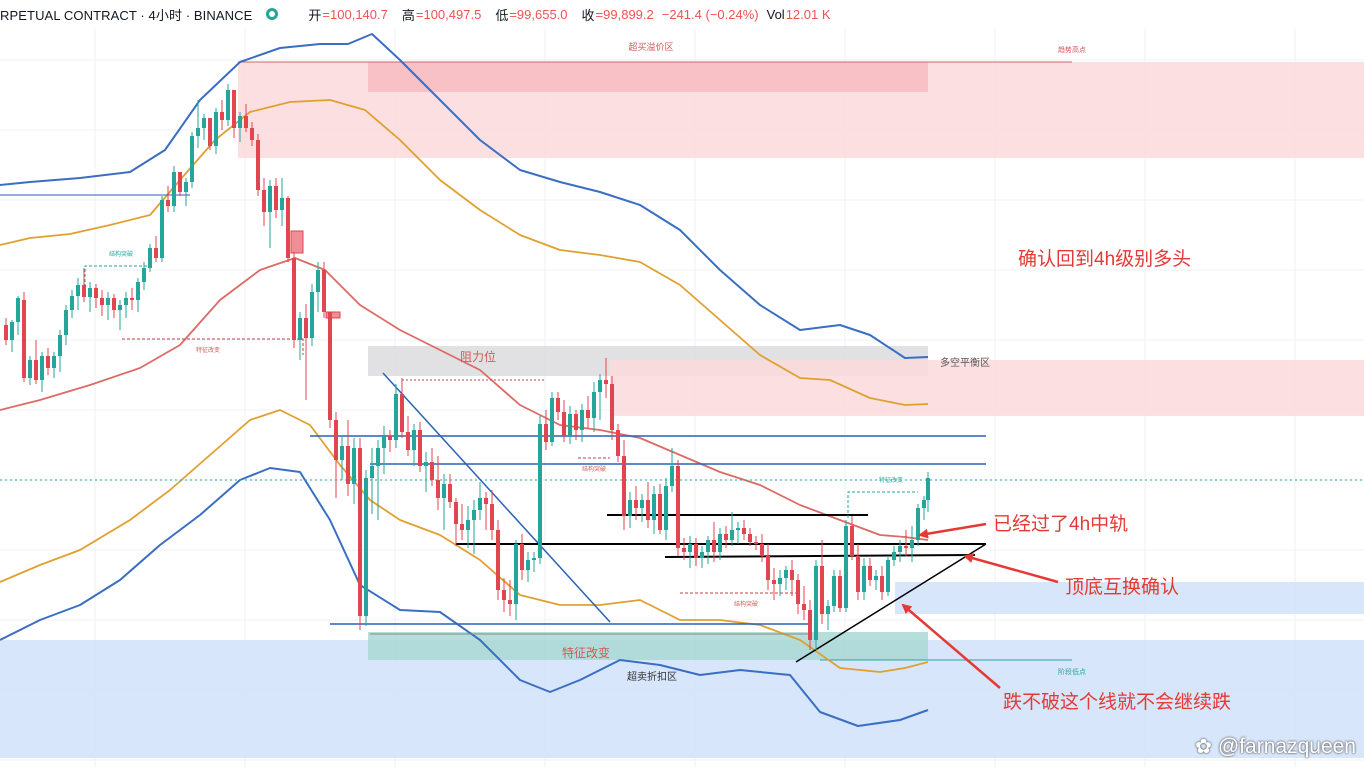  Describe the element at coordinates (272, 14) in the screenshot. I see `eye-icon` at that location.